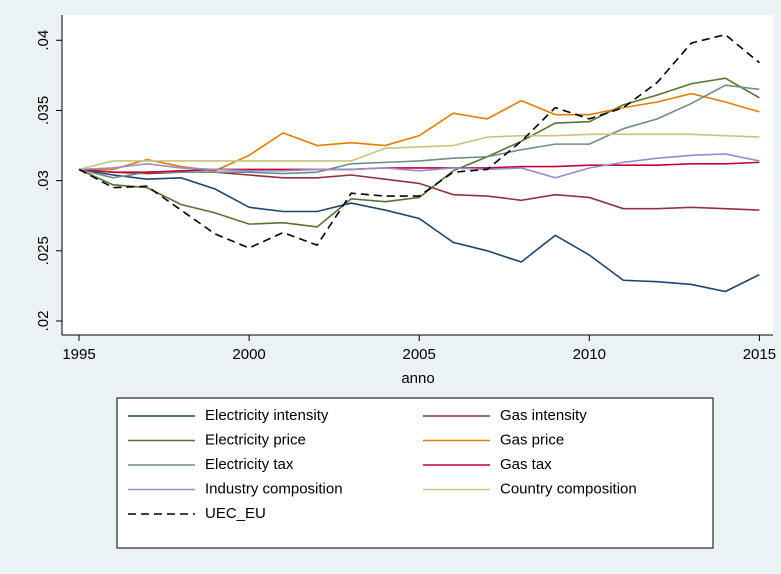  I want to click on x-tick-label: 2015, so click(759, 354).